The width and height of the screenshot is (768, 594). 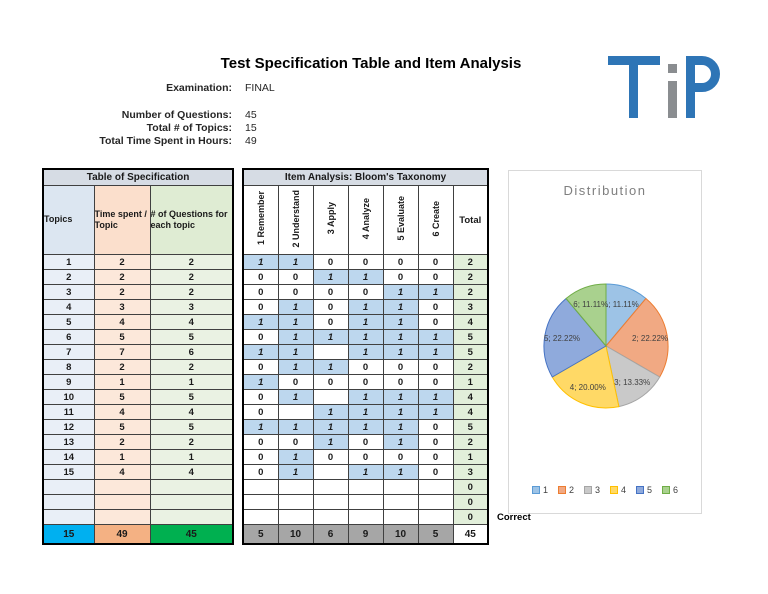 I want to click on total-hours-value: 49, so click(x=251, y=141).